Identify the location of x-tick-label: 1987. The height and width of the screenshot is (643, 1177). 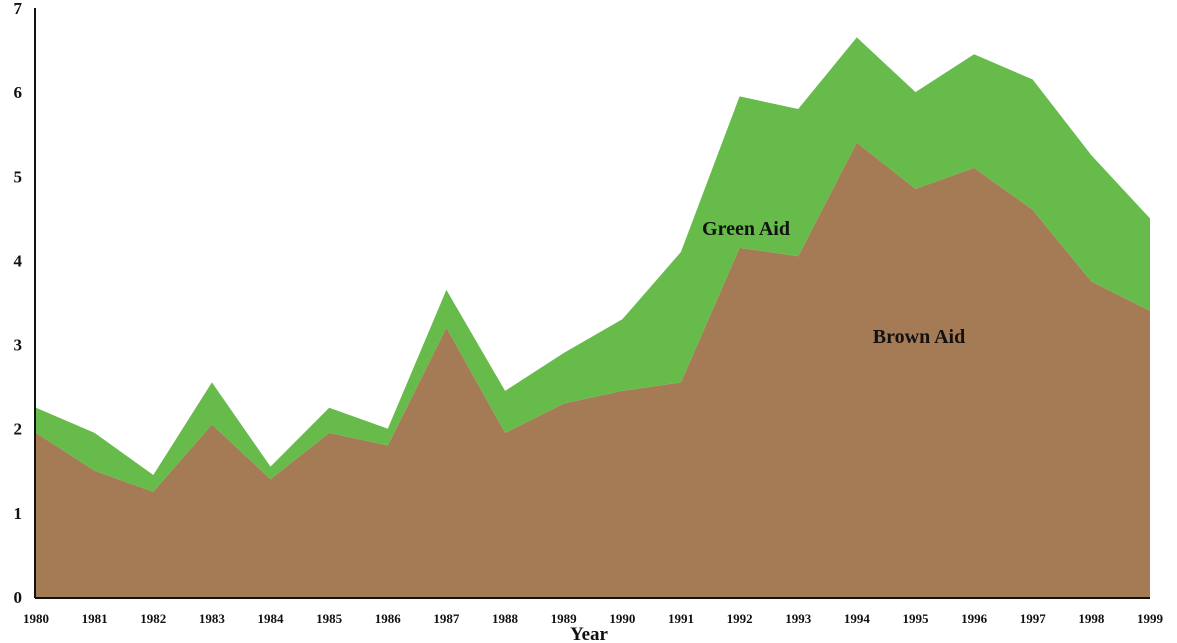
(446, 618).